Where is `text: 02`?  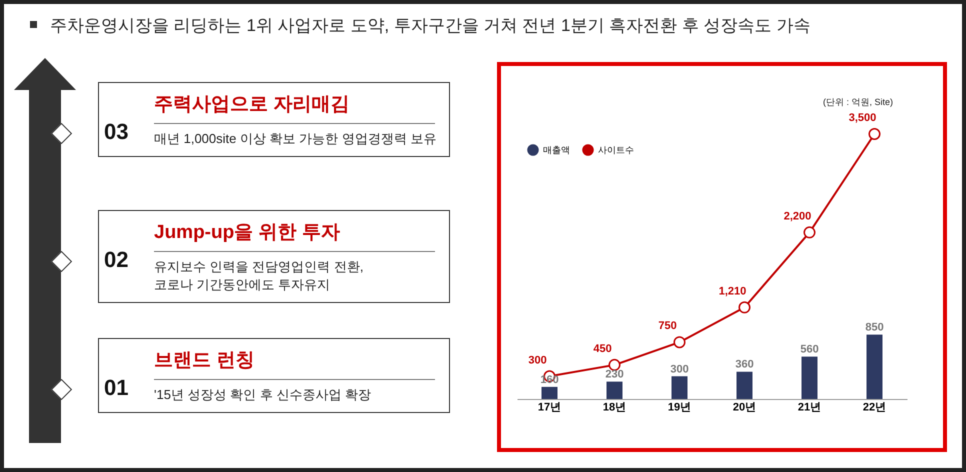
text: 02 is located at coordinates (116, 260).